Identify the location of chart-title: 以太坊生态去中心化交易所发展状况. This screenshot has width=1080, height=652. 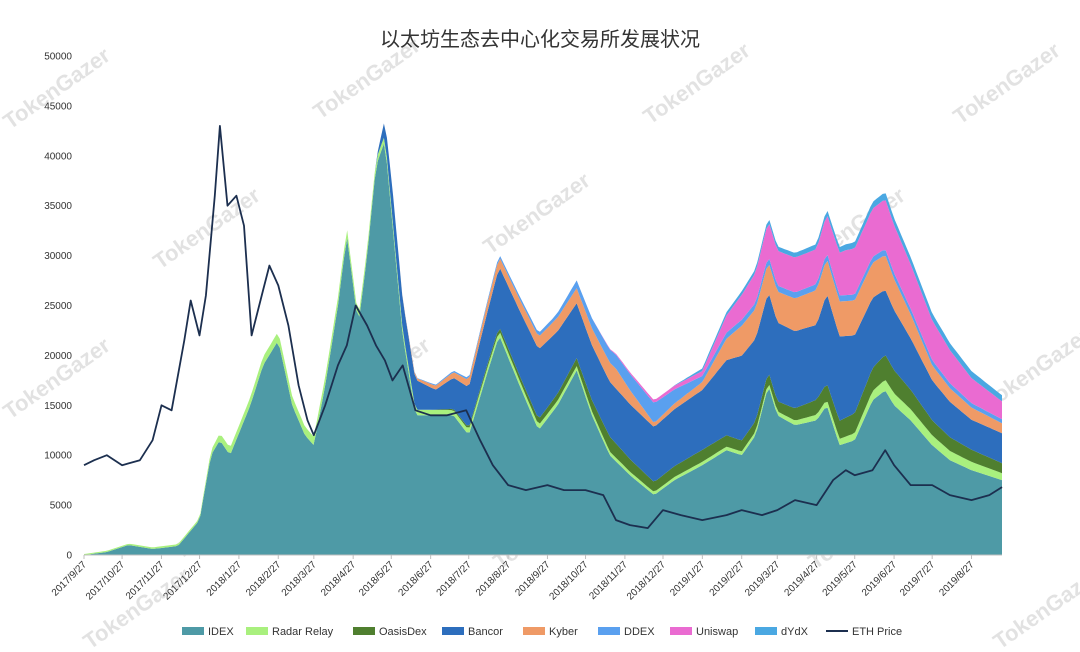
(540, 39).